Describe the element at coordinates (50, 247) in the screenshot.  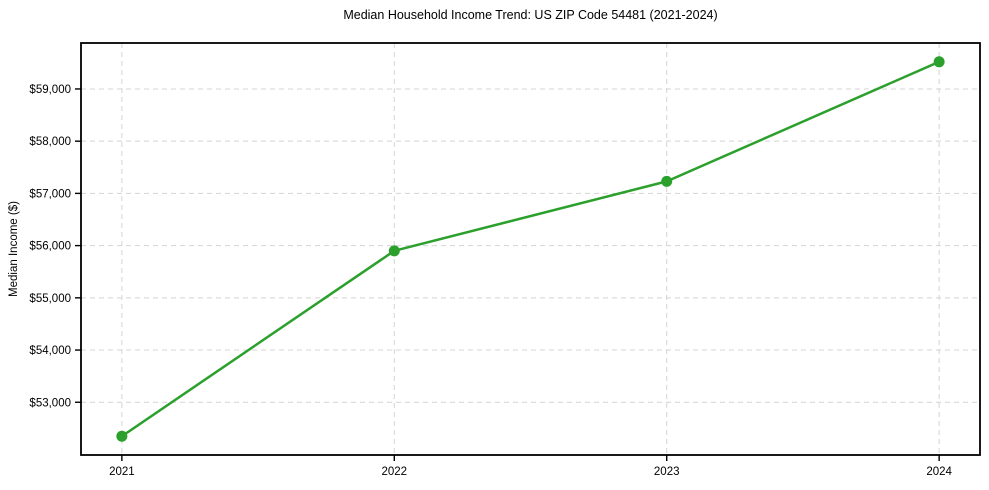
I see `y-axis-tick-label: $56,000` at that location.